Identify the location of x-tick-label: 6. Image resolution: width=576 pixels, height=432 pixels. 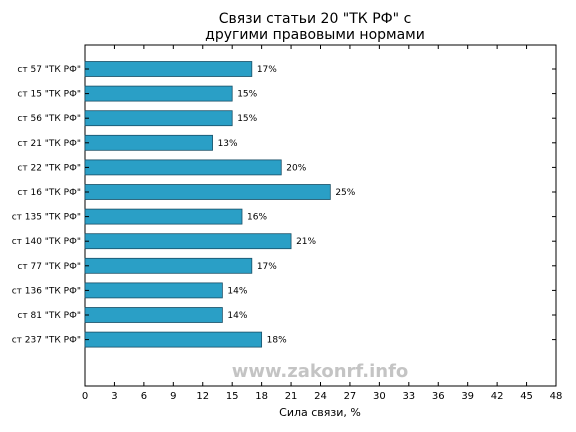
(144, 396).